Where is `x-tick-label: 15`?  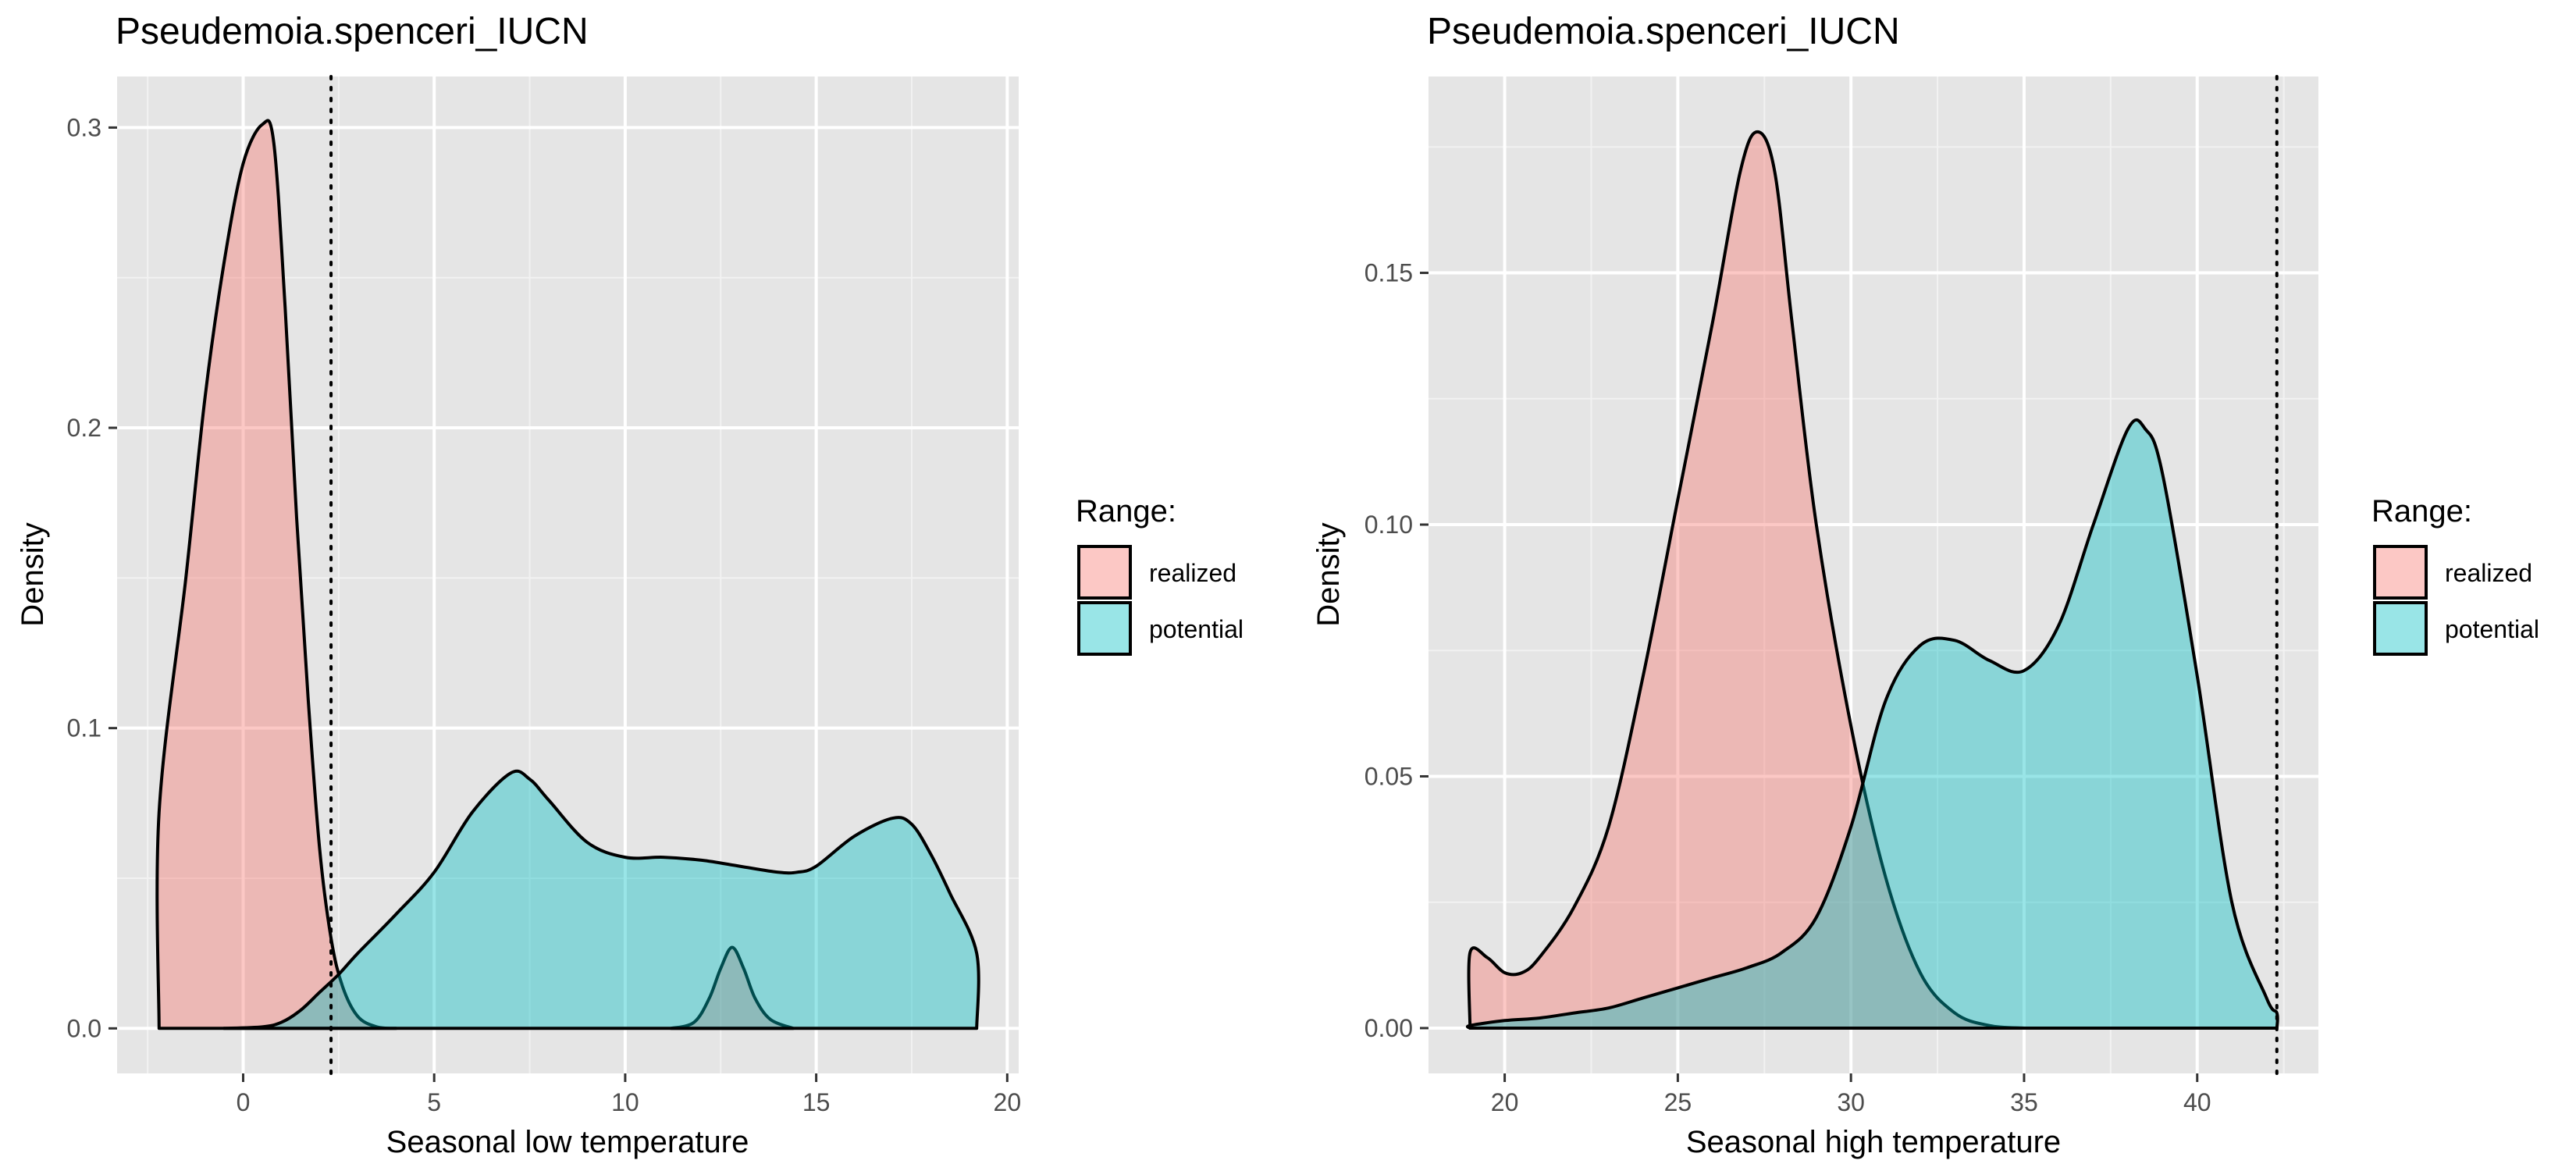 x-tick-label: 15 is located at coordinates (817, 1102).